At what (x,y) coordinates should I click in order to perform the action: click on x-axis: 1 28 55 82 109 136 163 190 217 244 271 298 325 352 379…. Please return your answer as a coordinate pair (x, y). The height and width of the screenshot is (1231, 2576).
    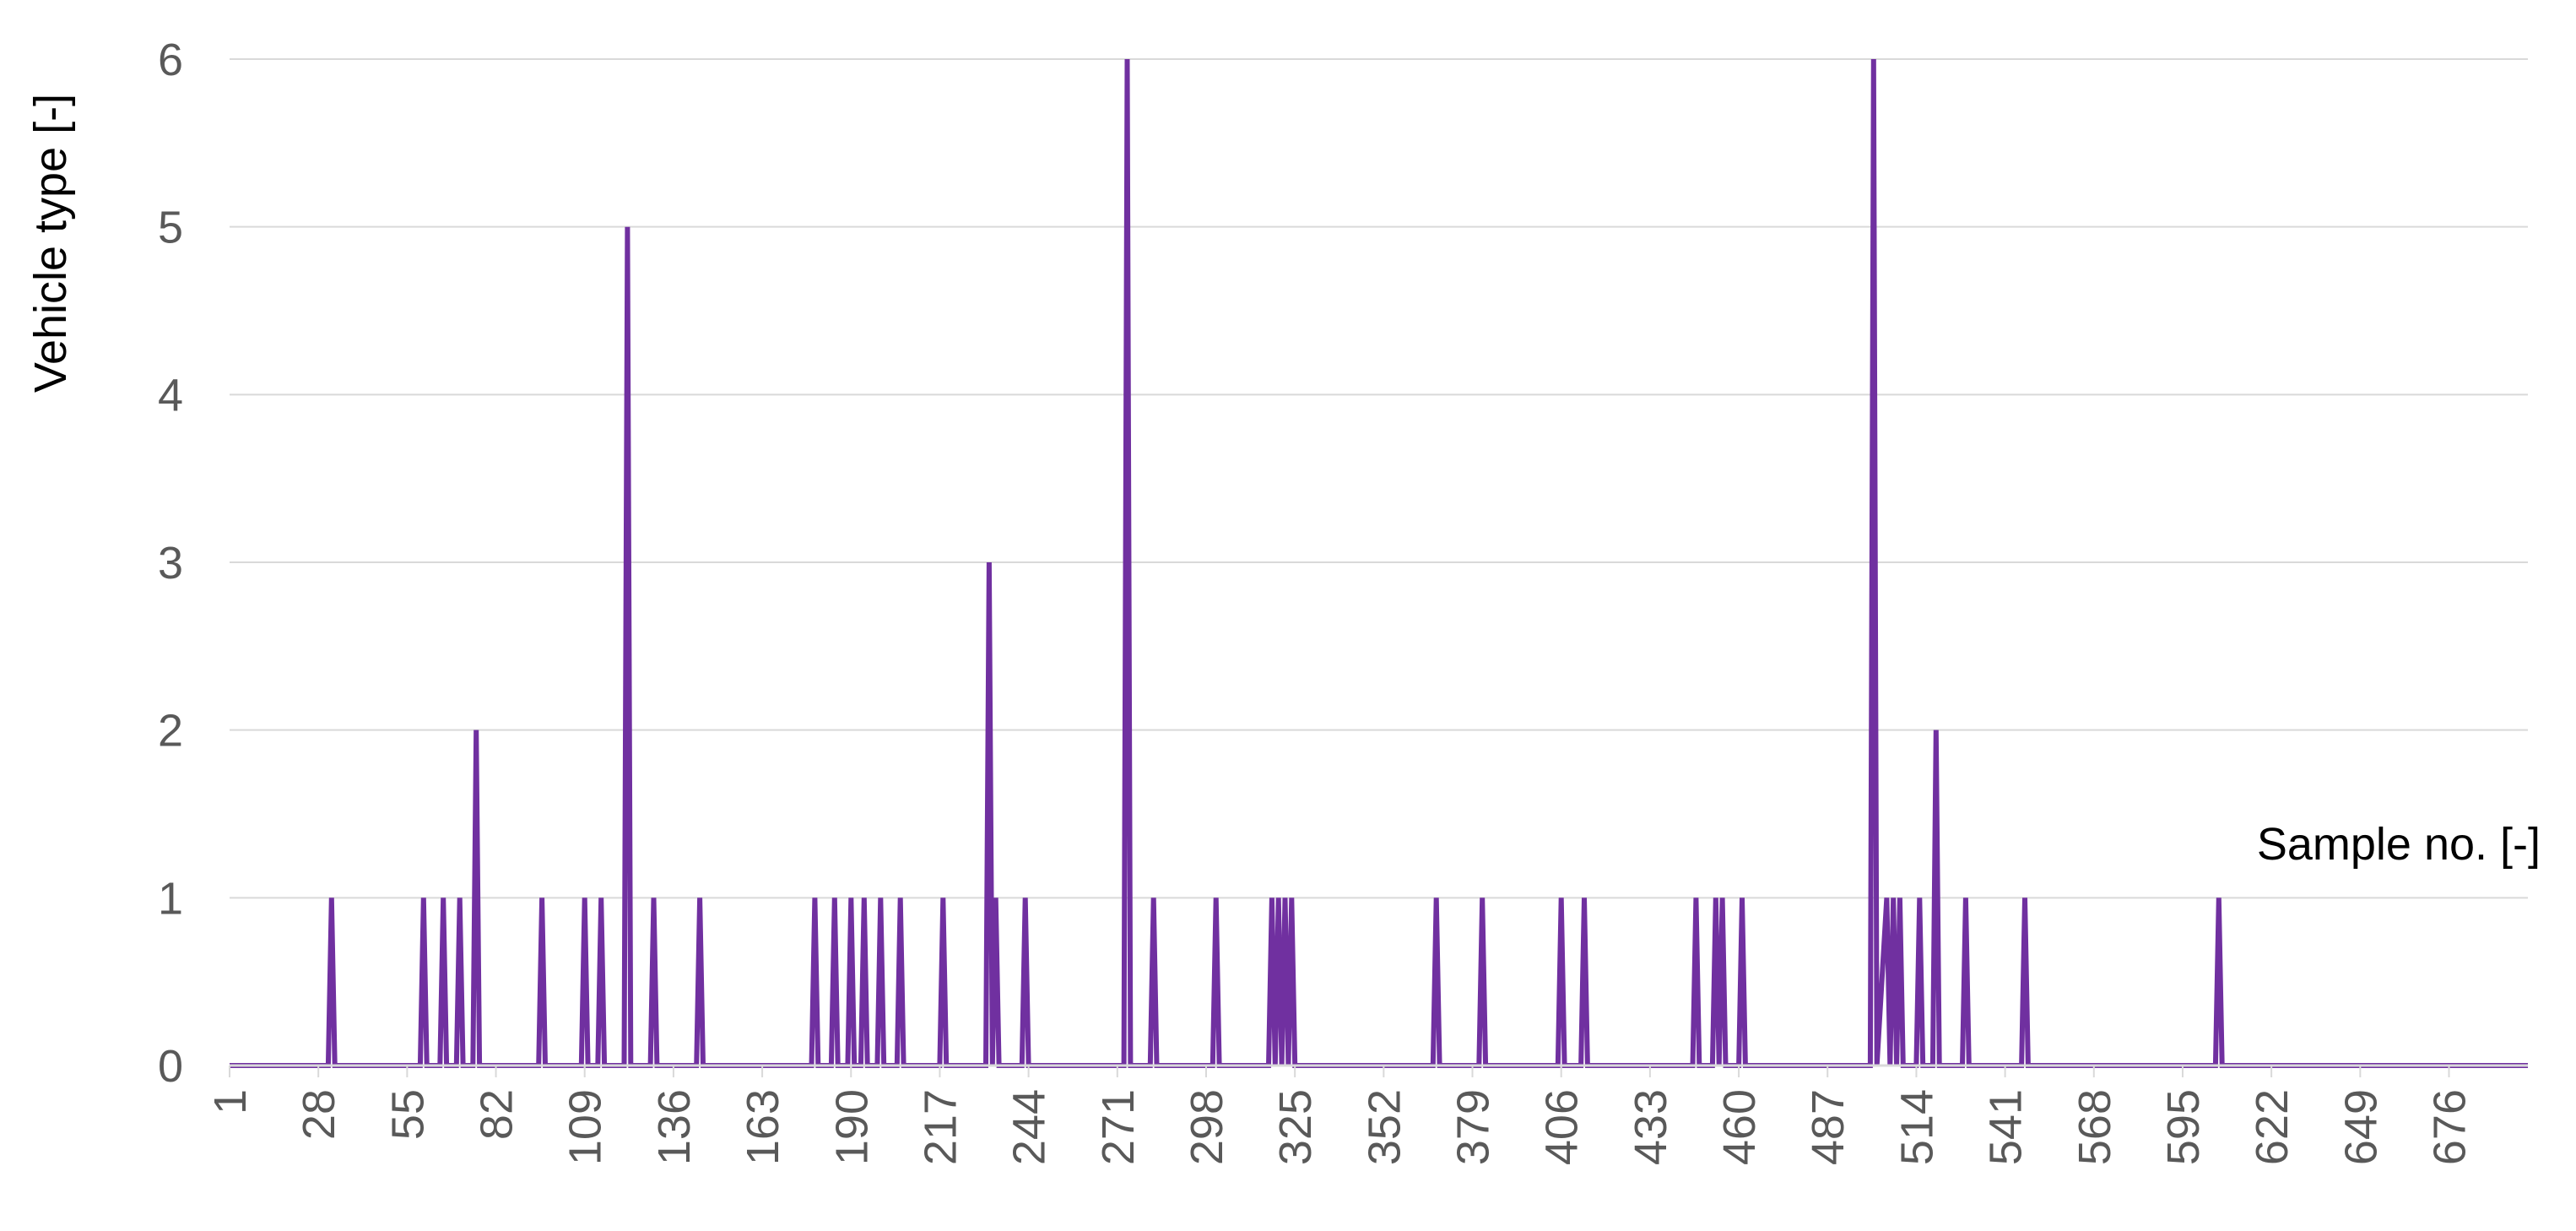
    Looking at the image, I should click on (1366, 1115).